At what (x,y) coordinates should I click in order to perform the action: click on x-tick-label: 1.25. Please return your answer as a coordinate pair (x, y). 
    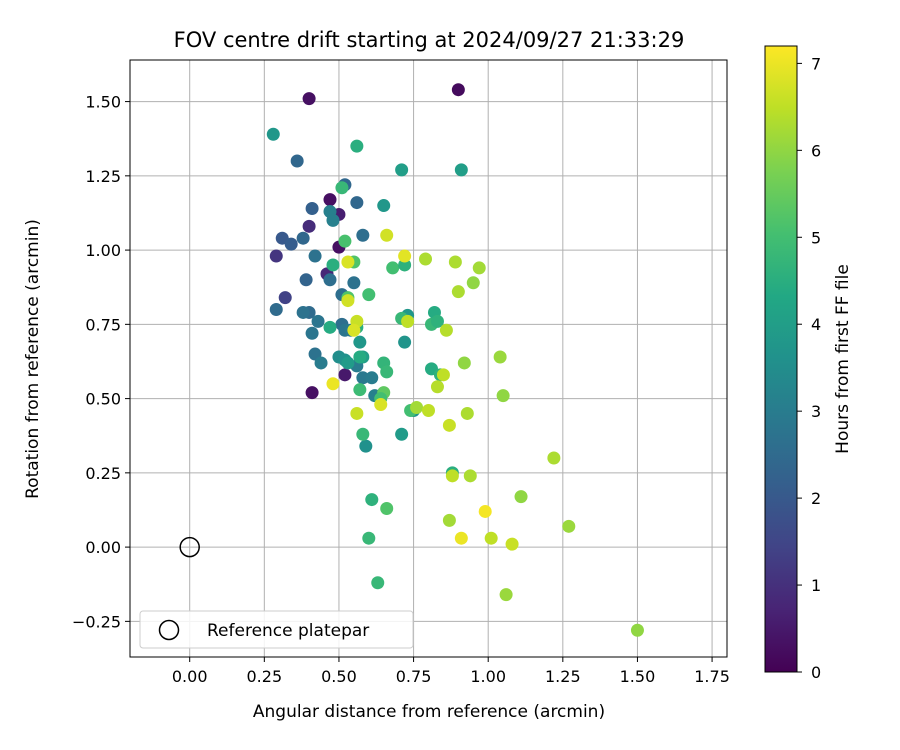
    Looking at the image, I should click on (563, 676).